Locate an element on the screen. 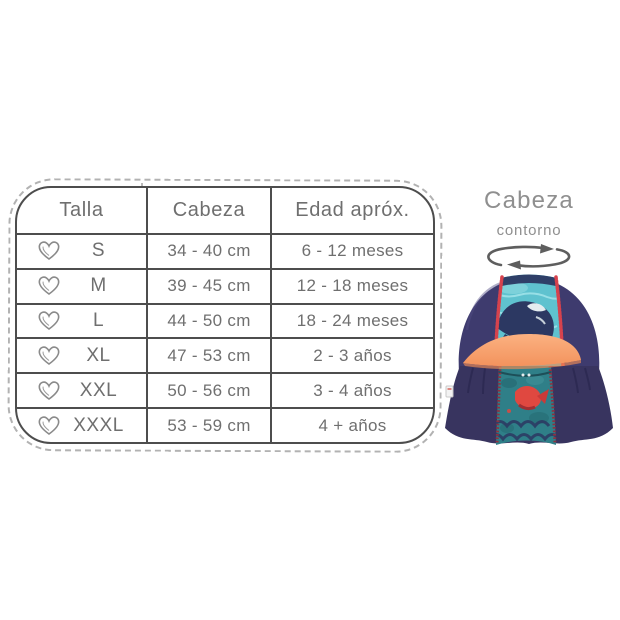 The width and height of the screenshot is (620, 620). age-range-cell: 3 - 4 años is located at coordinates (352, 389).